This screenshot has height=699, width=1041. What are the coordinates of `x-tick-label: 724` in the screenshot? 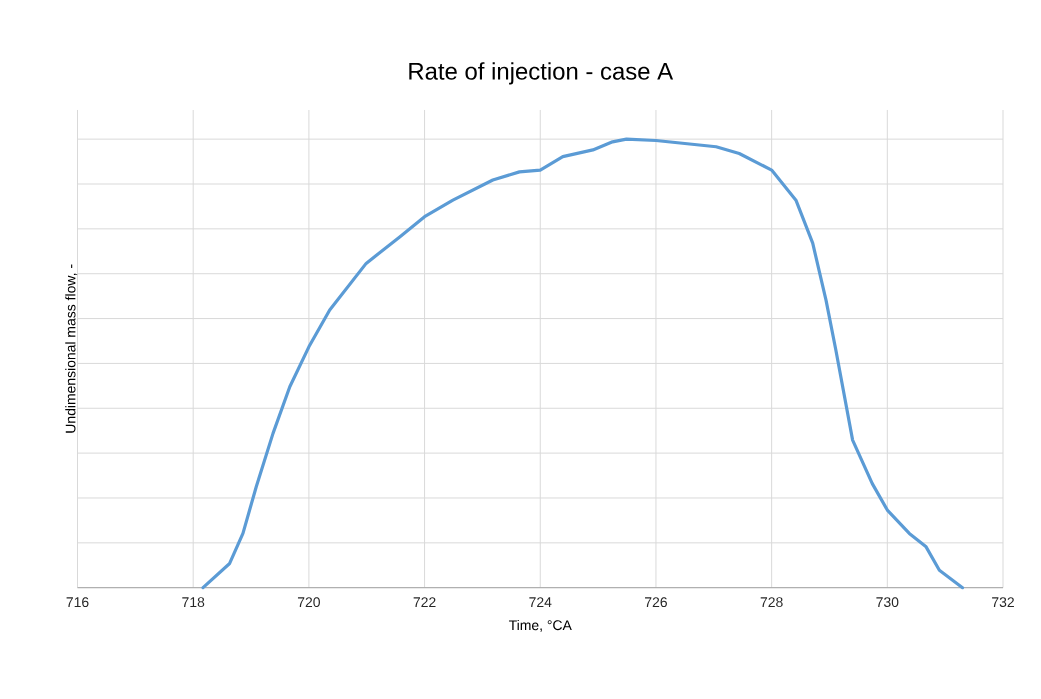 It's located at (540, 602).